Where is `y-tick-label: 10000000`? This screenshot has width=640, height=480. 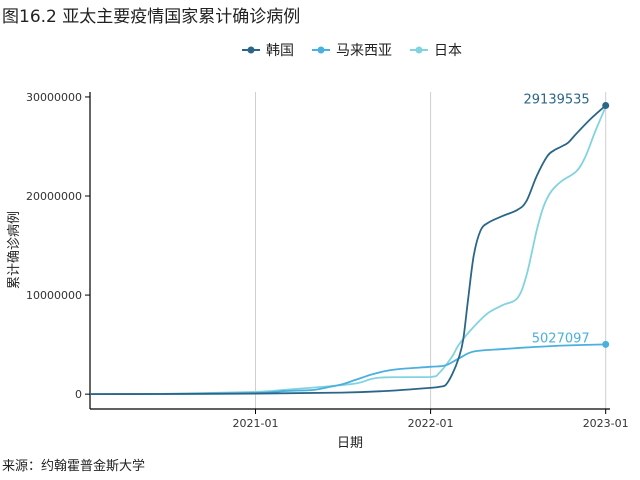 y-tick-label: 10000000 is located at coordinates (54, 295).